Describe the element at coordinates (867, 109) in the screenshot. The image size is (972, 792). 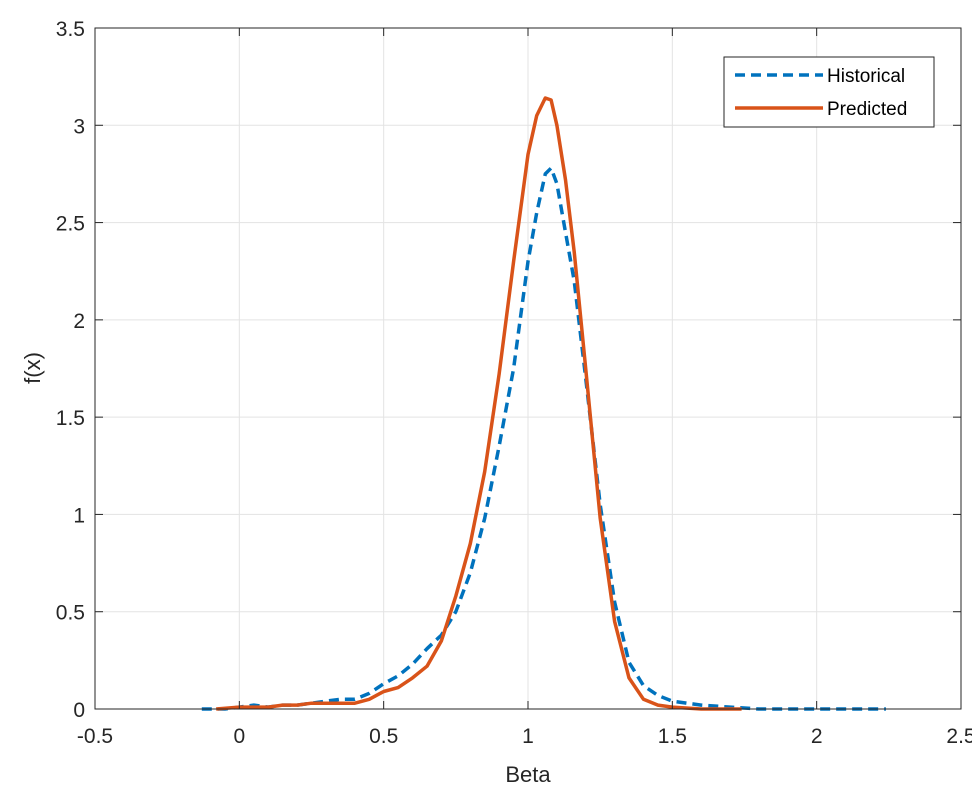
I see `legend-label-predicted: Predicted` at that location.